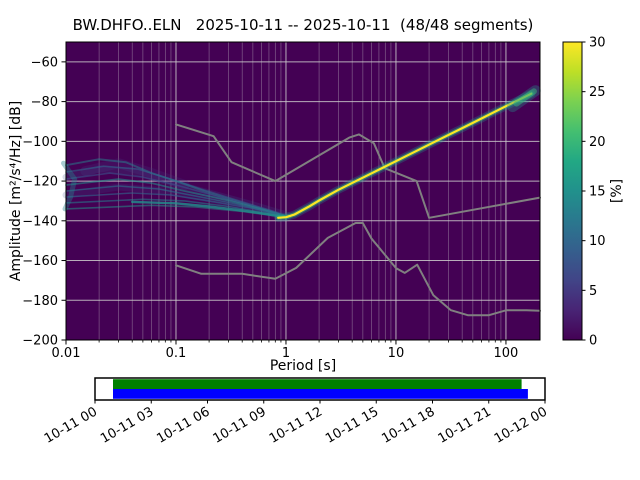  Describe the element at coordinates (40, 261) in the screenshot. I see `y-tick-label: −160` at that location.